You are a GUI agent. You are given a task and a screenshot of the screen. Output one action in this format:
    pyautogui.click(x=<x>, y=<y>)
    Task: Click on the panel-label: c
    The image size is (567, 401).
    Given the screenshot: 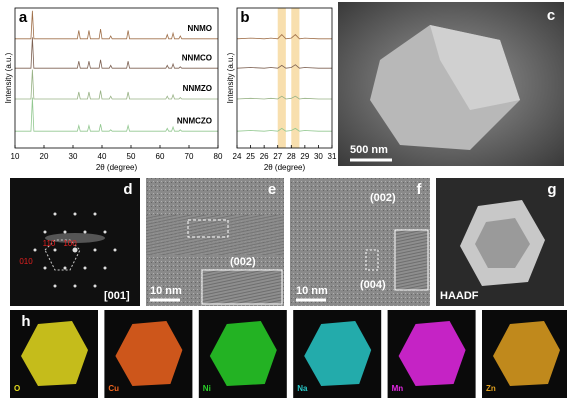 What is the action you would take?
    pyautogui.click(x=551, y=15)
    